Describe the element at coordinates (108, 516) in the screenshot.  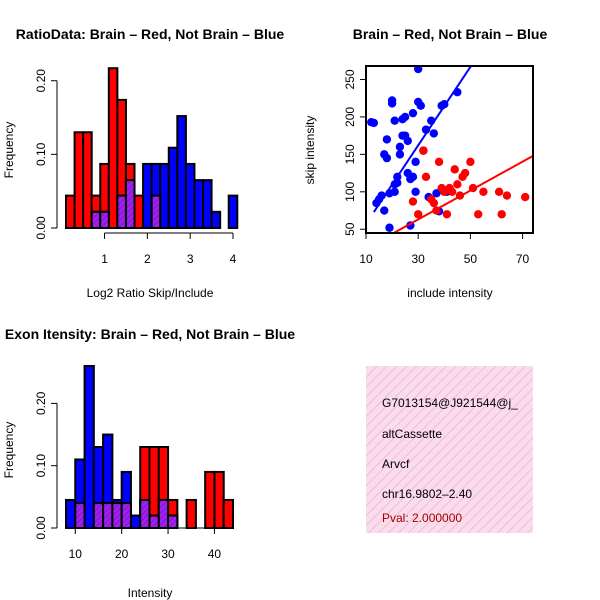
I see `intensity-bar-overlap-16.00` at that location.